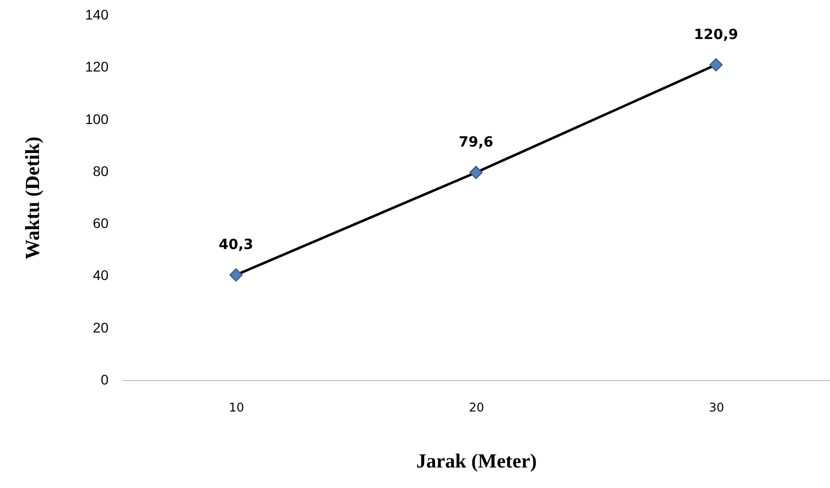 This screenshot has width=830, height=488. What do you see at coordinates (104, 380) in the screenshot?
I see `y-tick-label: 0` at bounding box center [104, 380].